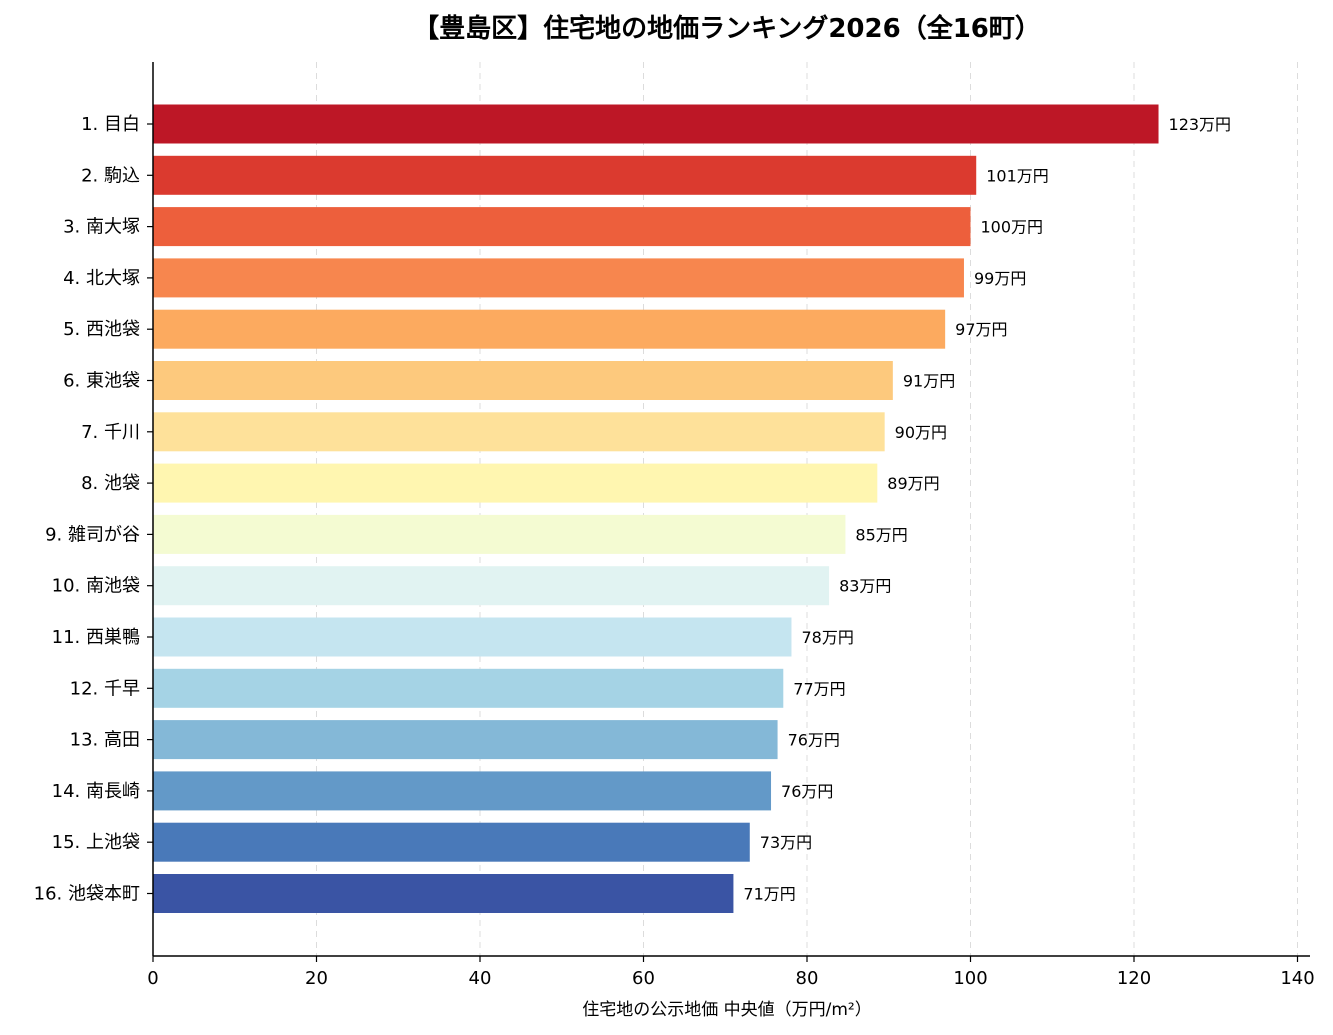  Describe the element at coordinates (152, 978) in the screenshot. I see `x-tick-label: 0` at that location.